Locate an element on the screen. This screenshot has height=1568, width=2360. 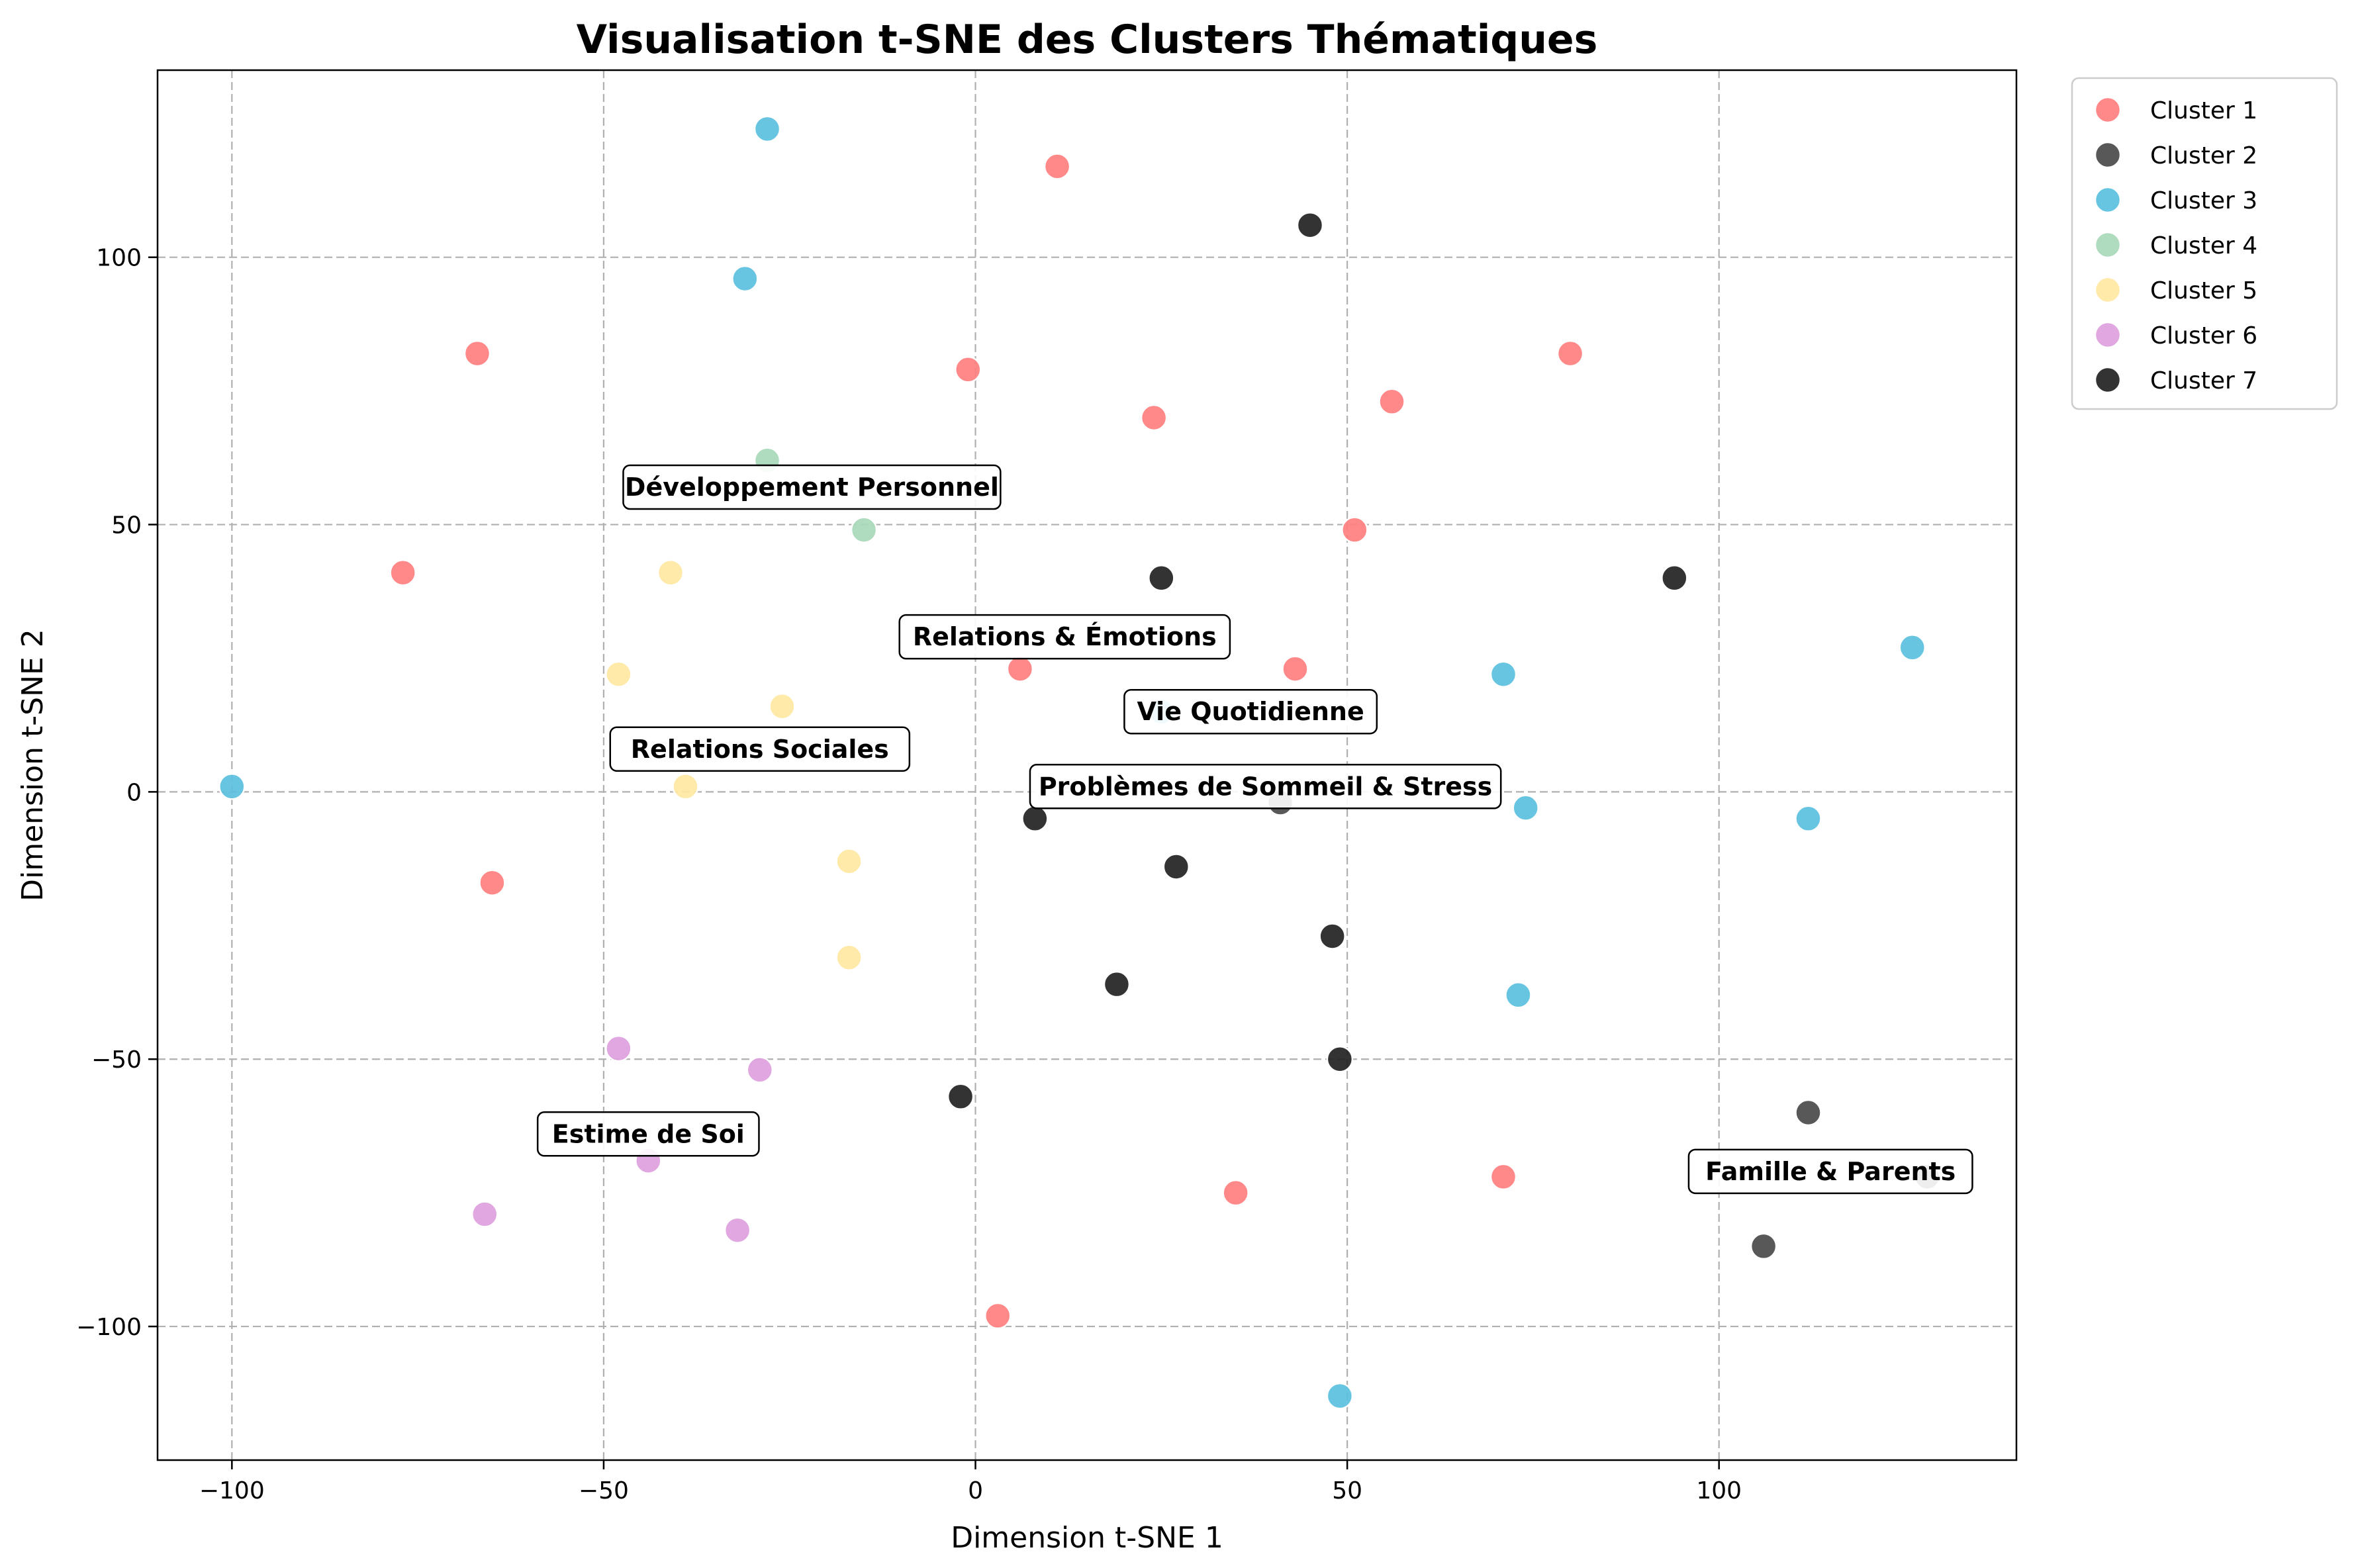
legend-label-cluster-4: Cluster 4 is located at coordinates (2203, 245).